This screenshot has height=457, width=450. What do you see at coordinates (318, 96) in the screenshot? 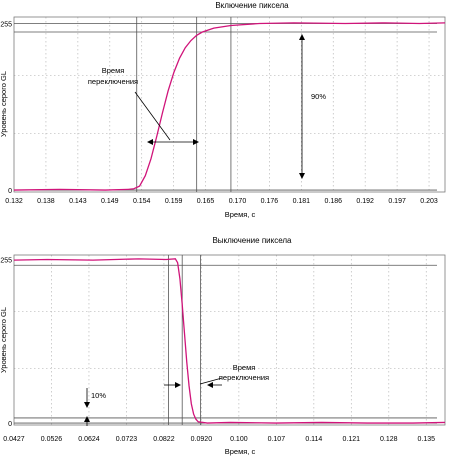
I see `chart1-90pct-label: 90%` at bounding box center [318, 96].